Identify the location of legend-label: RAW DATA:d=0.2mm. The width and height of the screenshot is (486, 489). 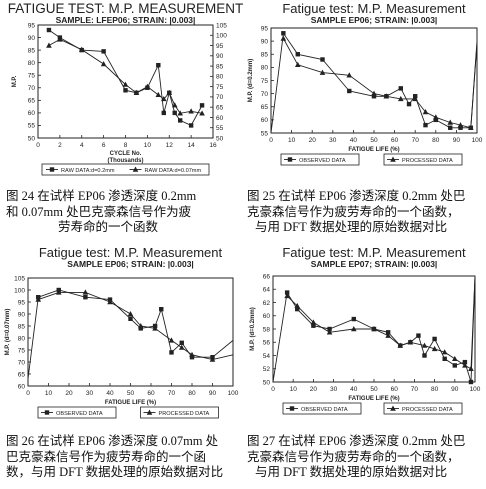
(88, 171).